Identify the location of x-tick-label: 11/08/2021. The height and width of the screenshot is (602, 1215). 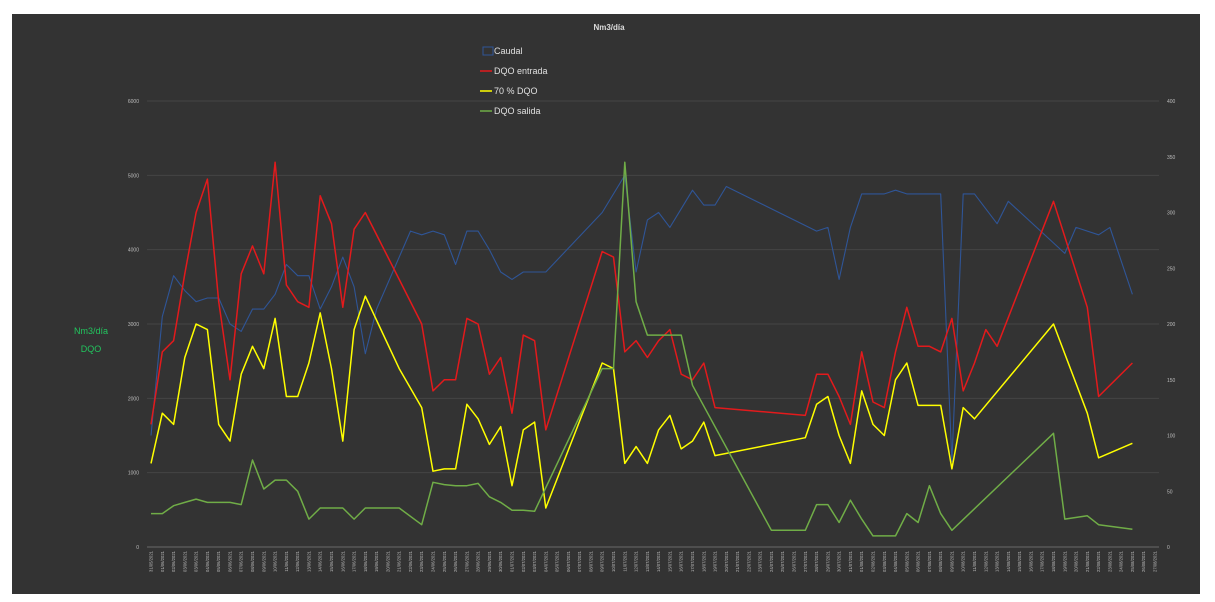
(974, 560).